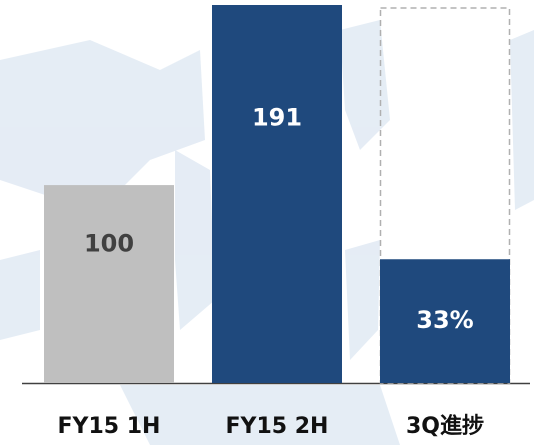 Image resolution: width=534 pixels, height=445 pixels. Describe the element at coordinates (445, 426) in the screenshot. I see `x-tick-label: 3Q進捗` at that location.